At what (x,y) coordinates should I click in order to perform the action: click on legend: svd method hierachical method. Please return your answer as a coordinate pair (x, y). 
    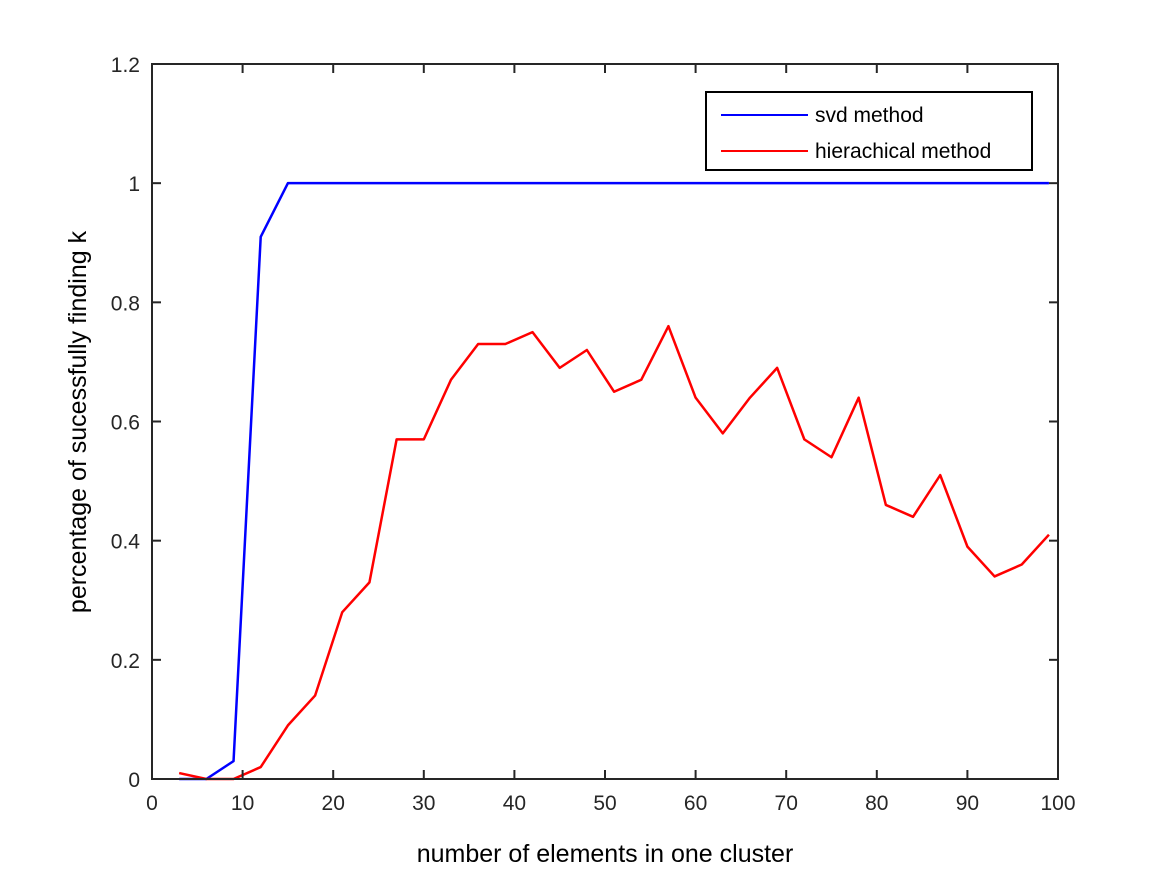
    Looking at the image, I should click on (869, 131).